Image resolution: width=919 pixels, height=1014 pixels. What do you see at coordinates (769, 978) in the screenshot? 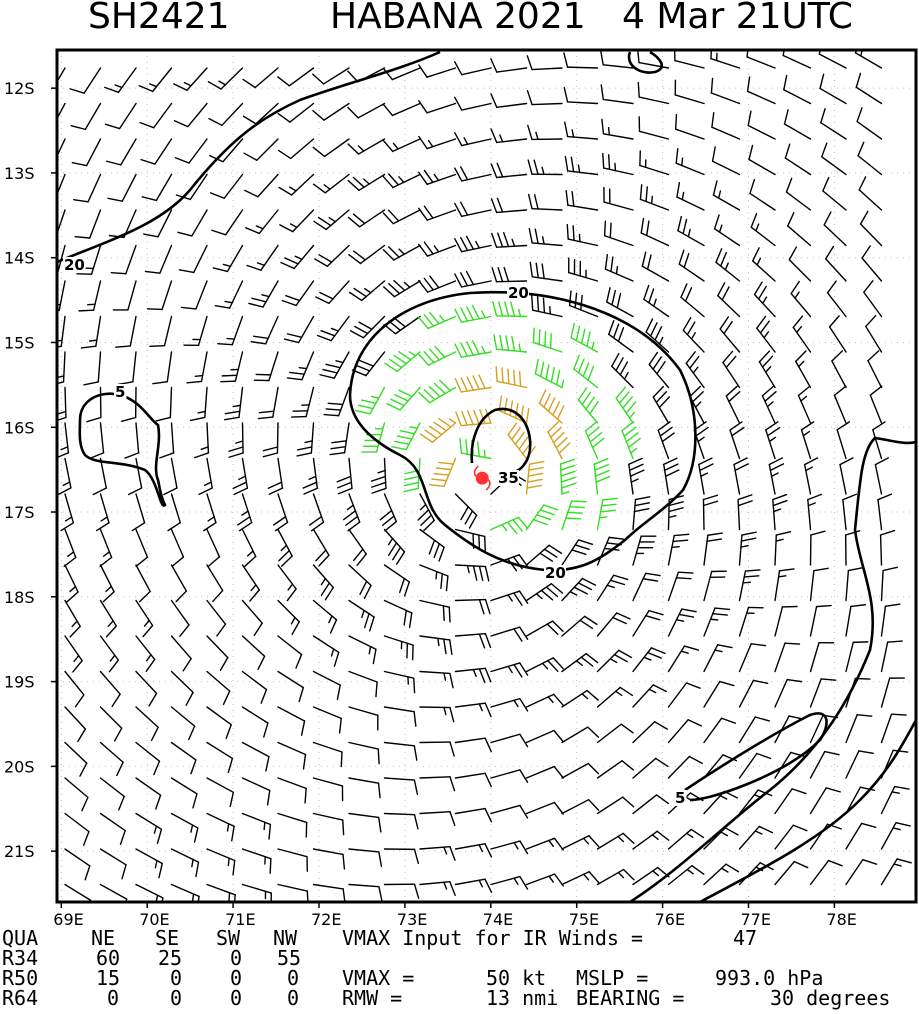
I see `mslp-value: 993.0 hPa` at bounding box center [769, 978].